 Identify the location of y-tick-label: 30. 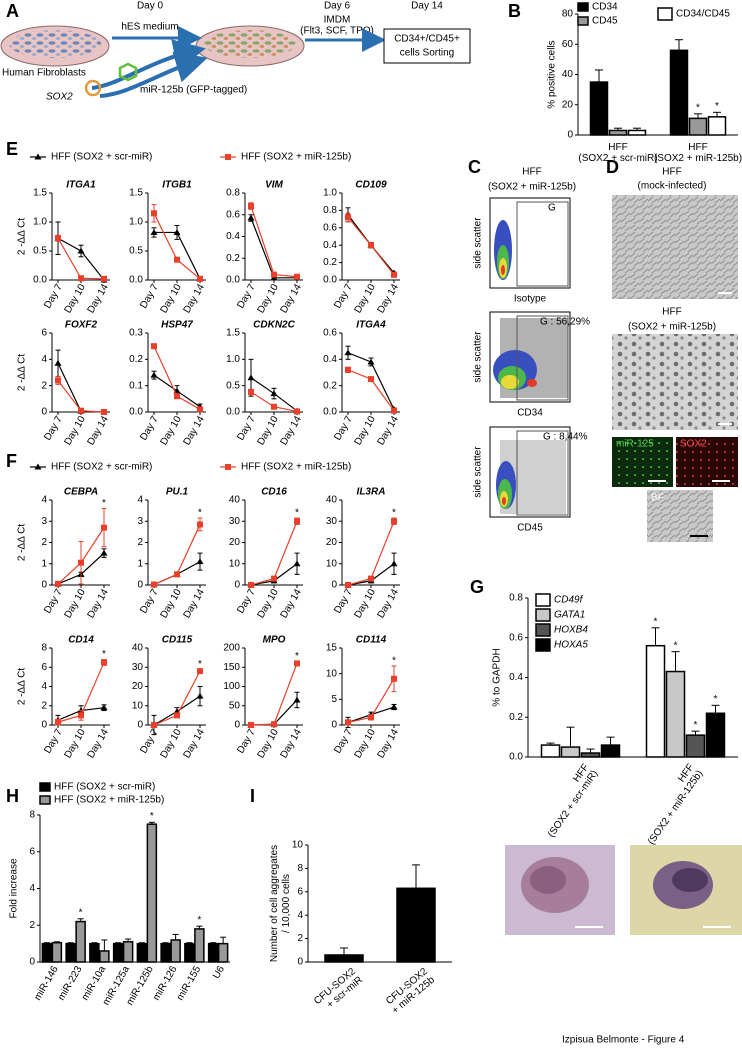
(235, 521).